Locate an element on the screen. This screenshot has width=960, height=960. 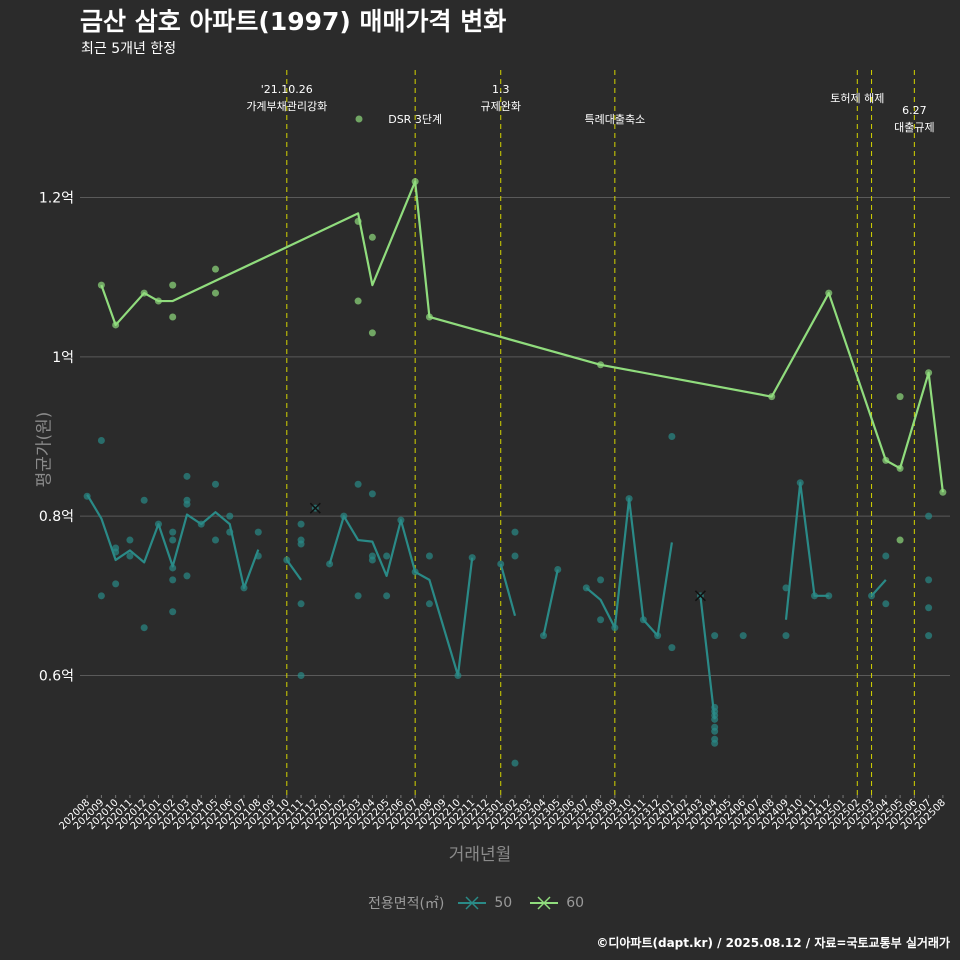
legend-item-50: 50 is located at coordinates (485, 903).